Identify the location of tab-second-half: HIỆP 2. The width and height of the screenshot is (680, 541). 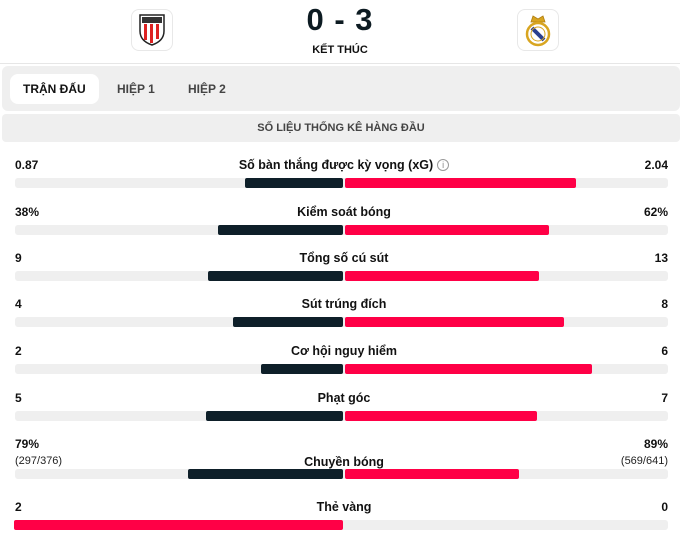
(207, 89).